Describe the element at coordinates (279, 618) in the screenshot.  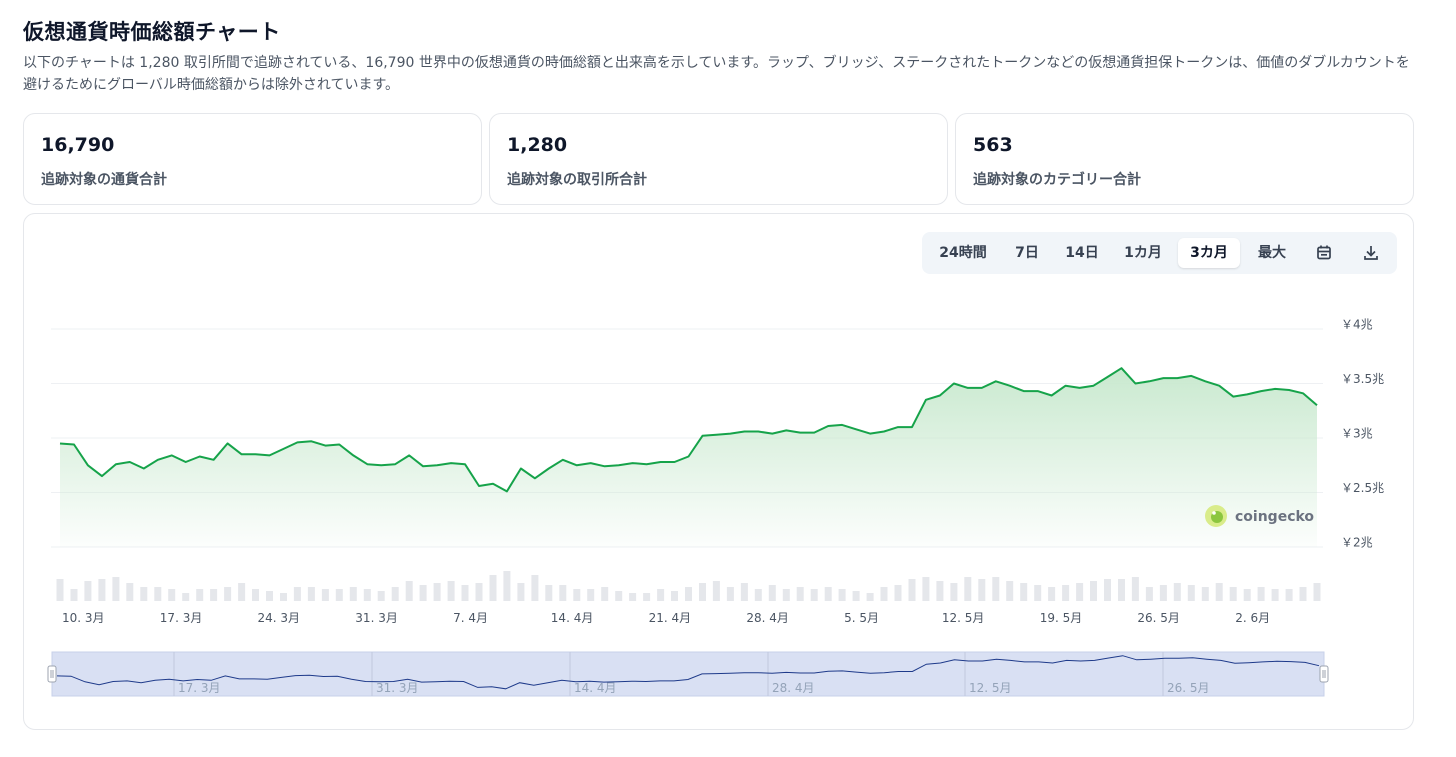
I see `x-axis-tick-label: 24. 3月` at that location.